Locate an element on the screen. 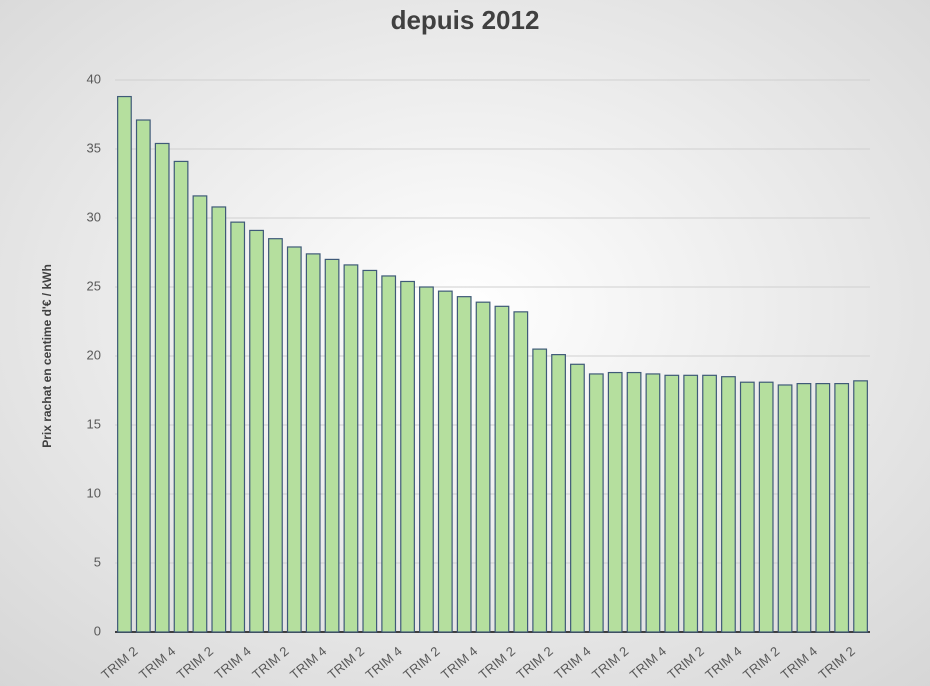 The image size is (930, 686). y-tick-label: 25 is located at coordinates (94, 285).